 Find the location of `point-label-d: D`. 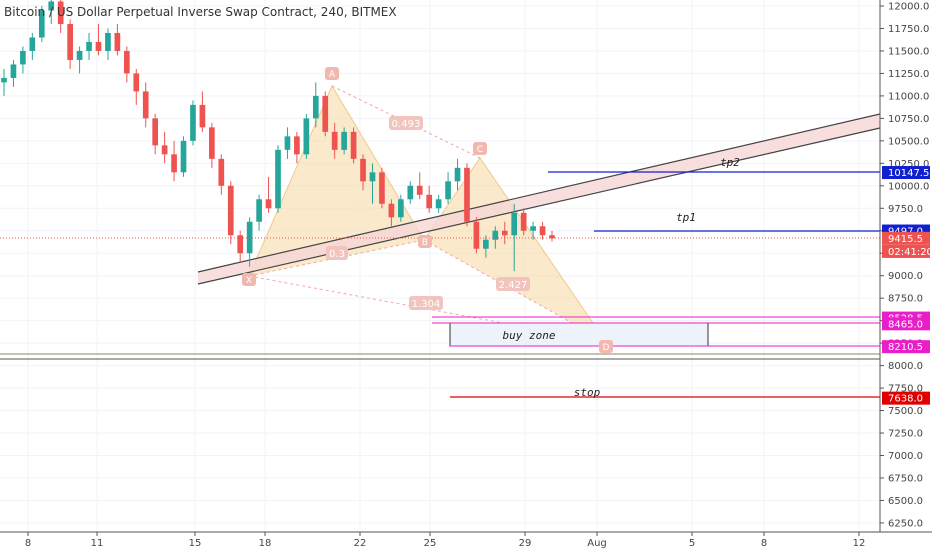

point-label-d: D is located at coordinates (606, 348).